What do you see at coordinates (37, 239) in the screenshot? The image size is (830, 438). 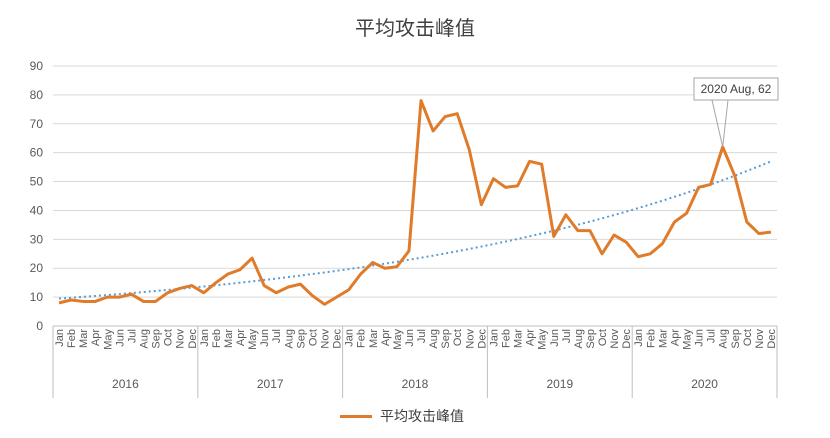 I see `y-tick-label: 30` at bounding box center [37, 239].